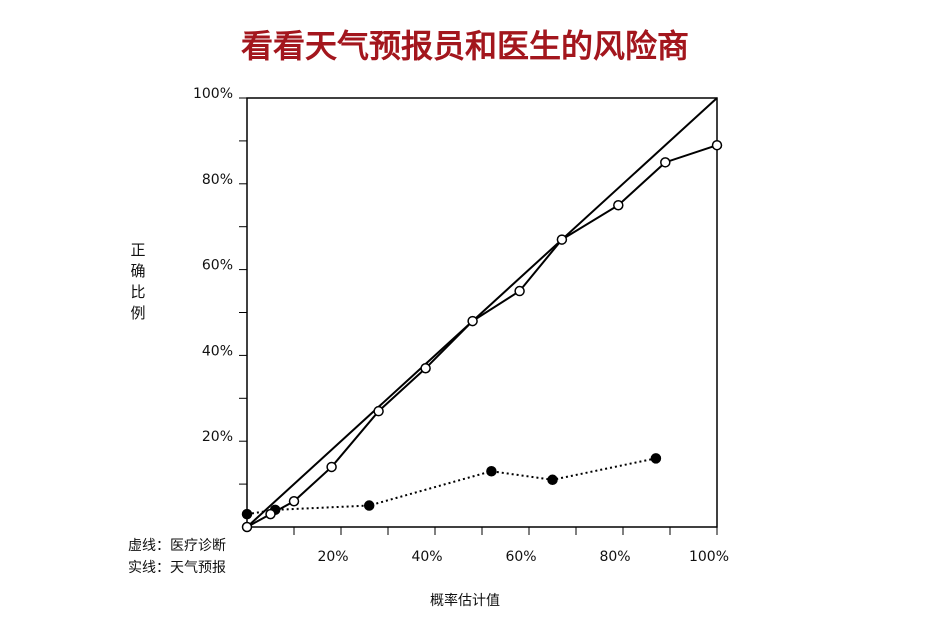 The image size is (930, 620). Describe the element at coordinates (177, 546) in the screenshot. I see `legend-entry: 虚线：医疗诊断` at that location.